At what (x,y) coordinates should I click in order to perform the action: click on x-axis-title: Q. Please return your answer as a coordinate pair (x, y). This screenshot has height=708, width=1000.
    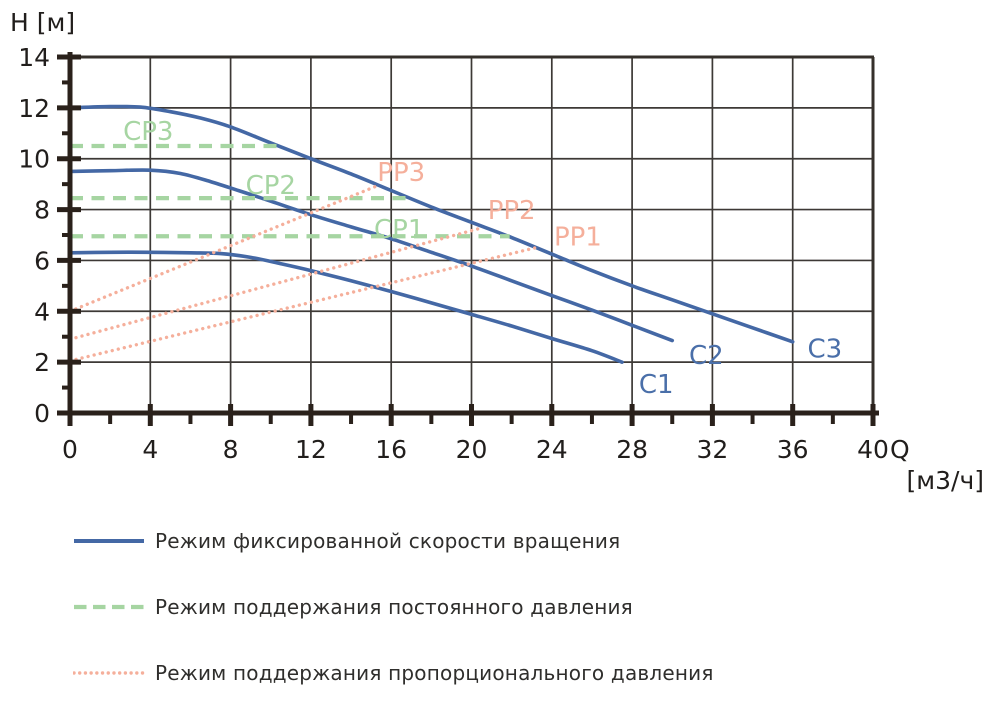
    Looking at the image, I should click on (900, 449).